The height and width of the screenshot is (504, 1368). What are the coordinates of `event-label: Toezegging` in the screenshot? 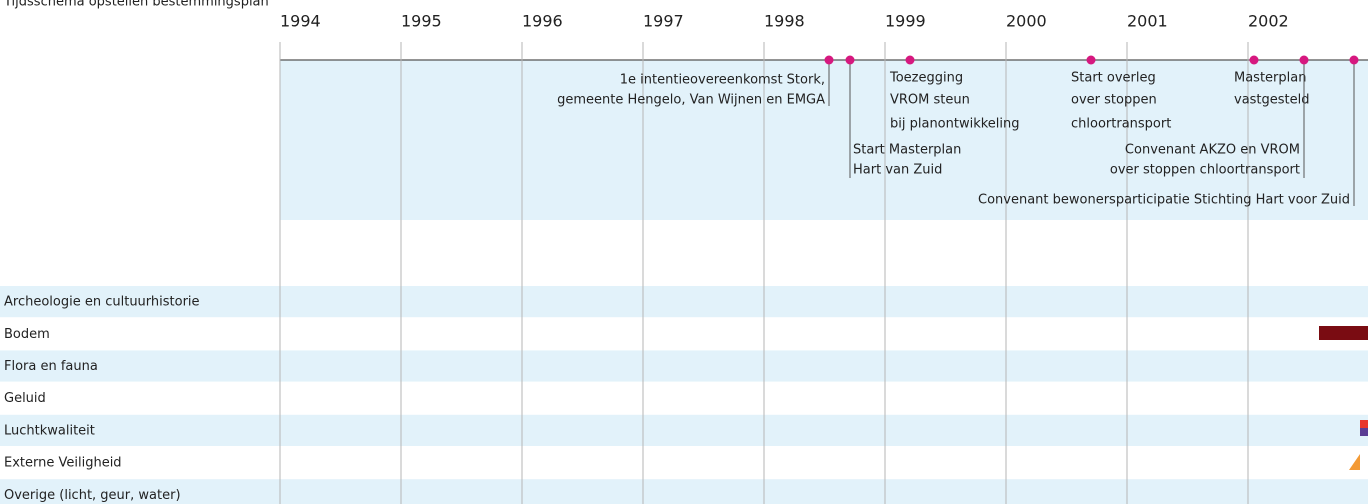 It's located at (926, 78).